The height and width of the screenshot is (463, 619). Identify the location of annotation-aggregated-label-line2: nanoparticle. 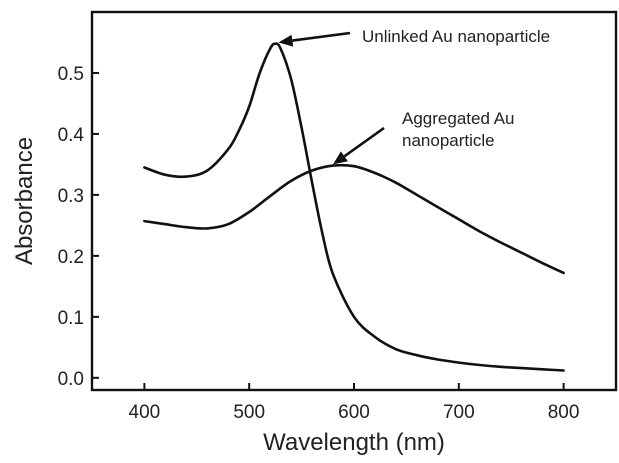
(448, 140).